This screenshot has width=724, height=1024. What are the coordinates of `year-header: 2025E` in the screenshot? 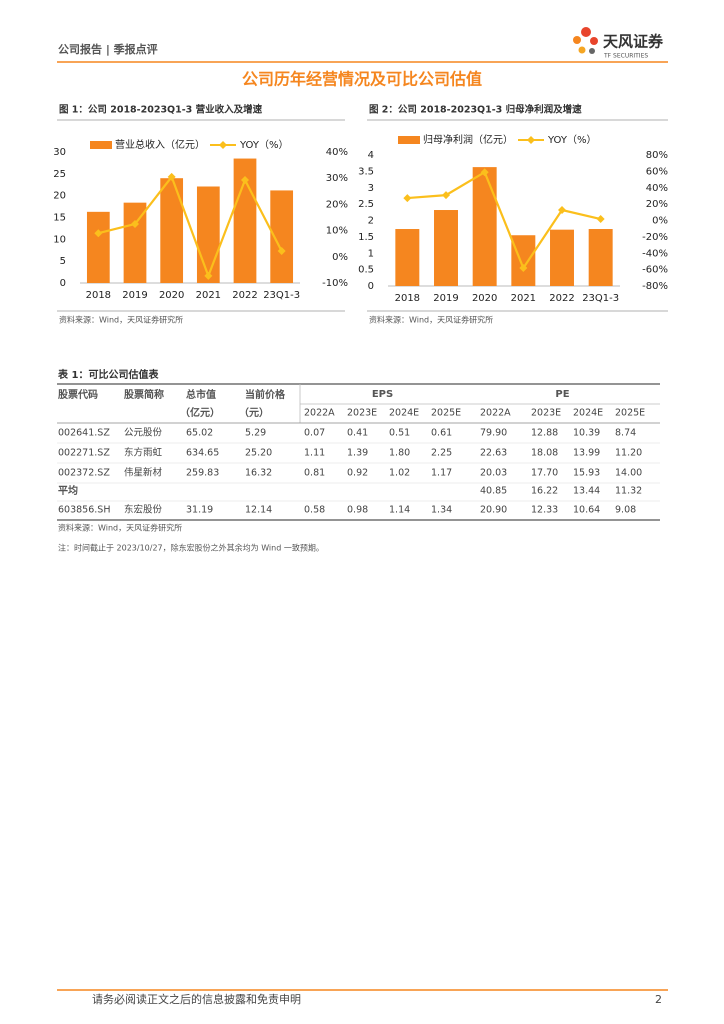 It's located at (630, 413).